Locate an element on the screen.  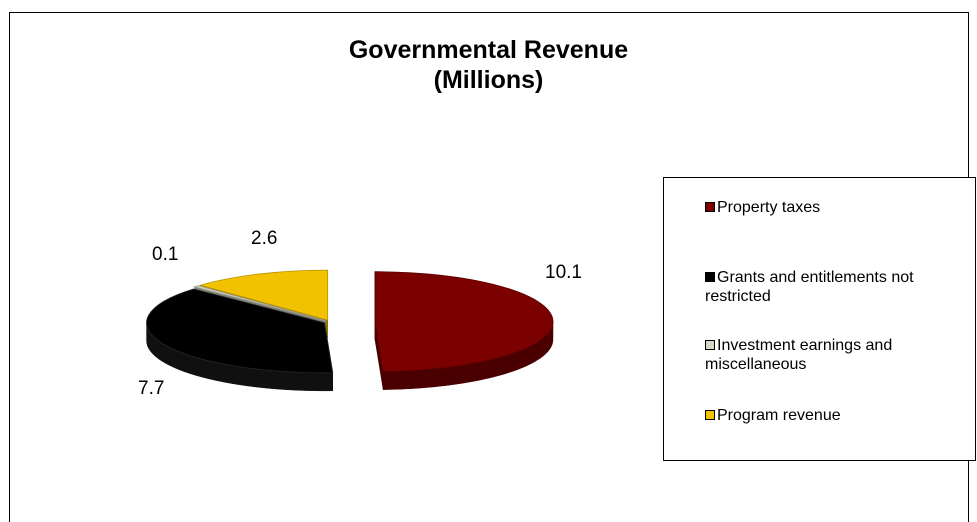
legend-label-grants: Grants and entitlements not restricted is located at coordinates (809, 287).